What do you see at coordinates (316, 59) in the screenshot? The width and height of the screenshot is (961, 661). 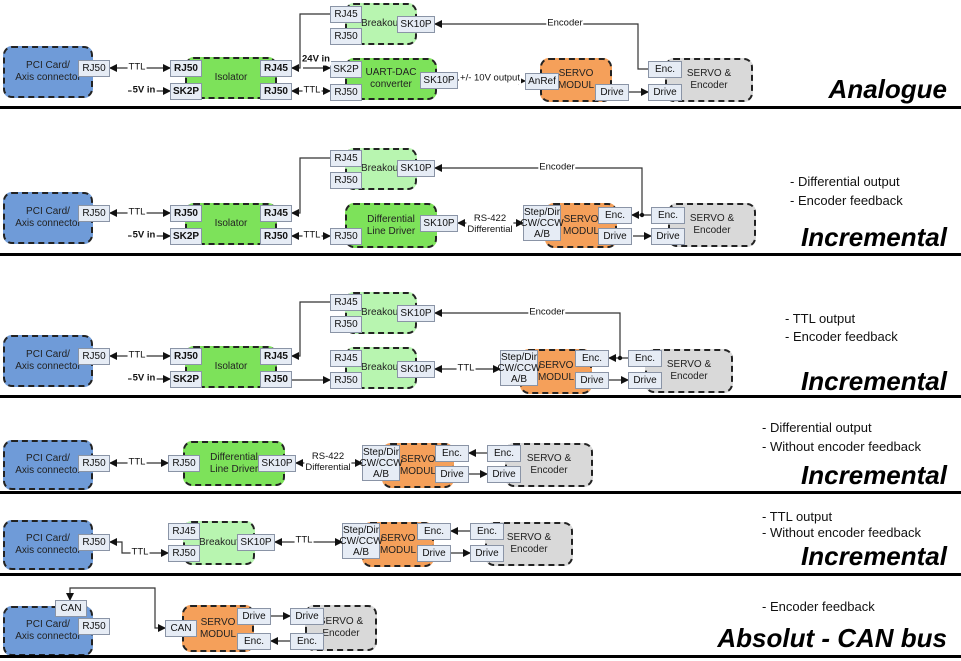 I see `line-label: 24V in` at bounding box center [316, 59].